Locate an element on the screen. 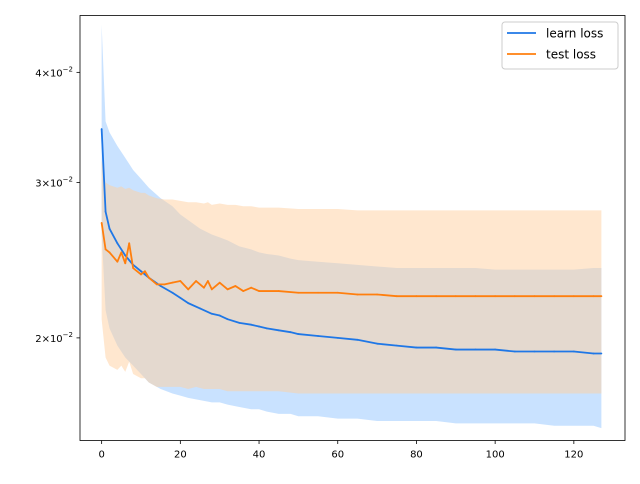 This screenshot has height=484, width=640. y-tick-label: 2×10⁻² is located at coordinates (54, 338).